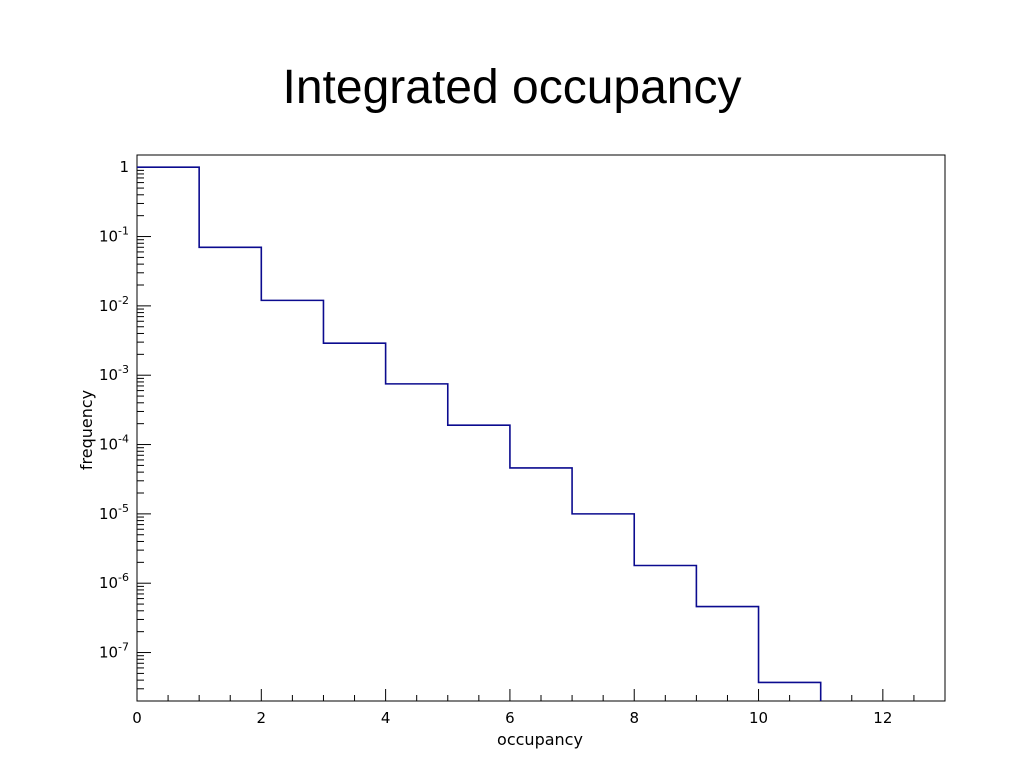 The image size is (1024, 768). What do you see at coordinates (262, 718) in the screenshot?
I see `x-tick-label: 2` at bounding box center [262, 718].